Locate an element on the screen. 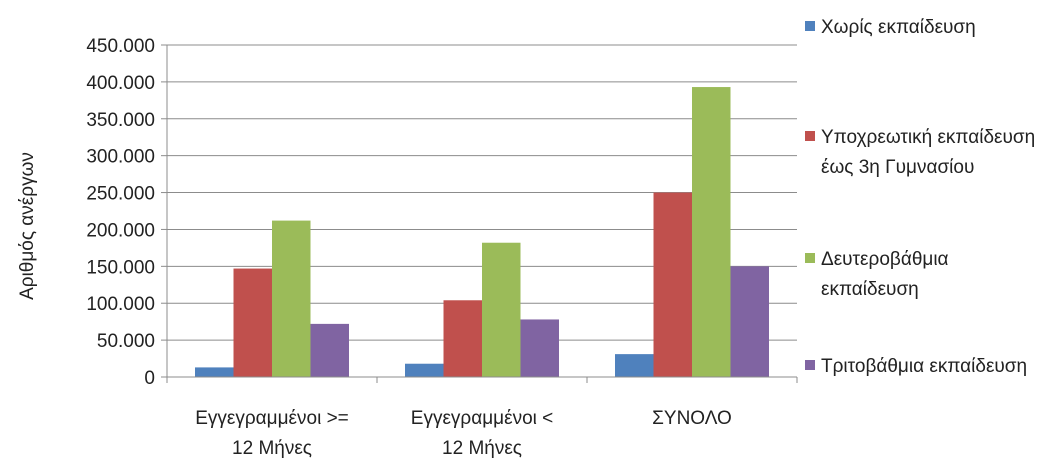 This screenshot has height=460, width=1058. legend-label: Υποχρεωτική εκπαίδευση έως 3η Γυμνασίου is located at coordinates (928, 152).